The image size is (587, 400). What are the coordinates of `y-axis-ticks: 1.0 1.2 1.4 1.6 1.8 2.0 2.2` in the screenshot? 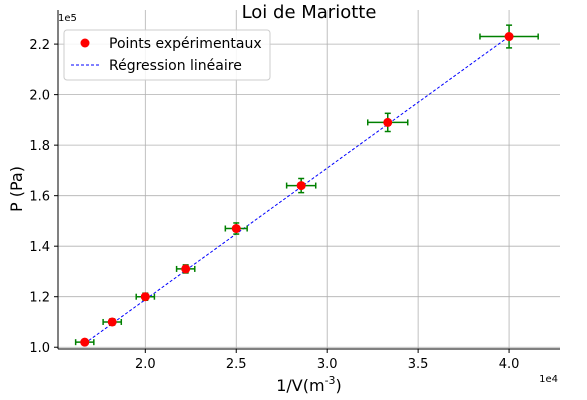 It's located at (43, 197).